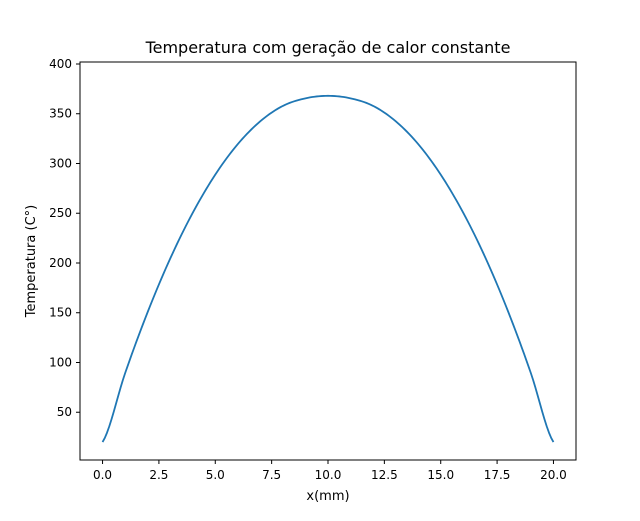 Image resolution: width=640 pixels, height=521 pixels. What do you see at coordinates (328, 475) in the screenshot?
I see `x-tick-label: 10.0` at bounding box center [328, 475].